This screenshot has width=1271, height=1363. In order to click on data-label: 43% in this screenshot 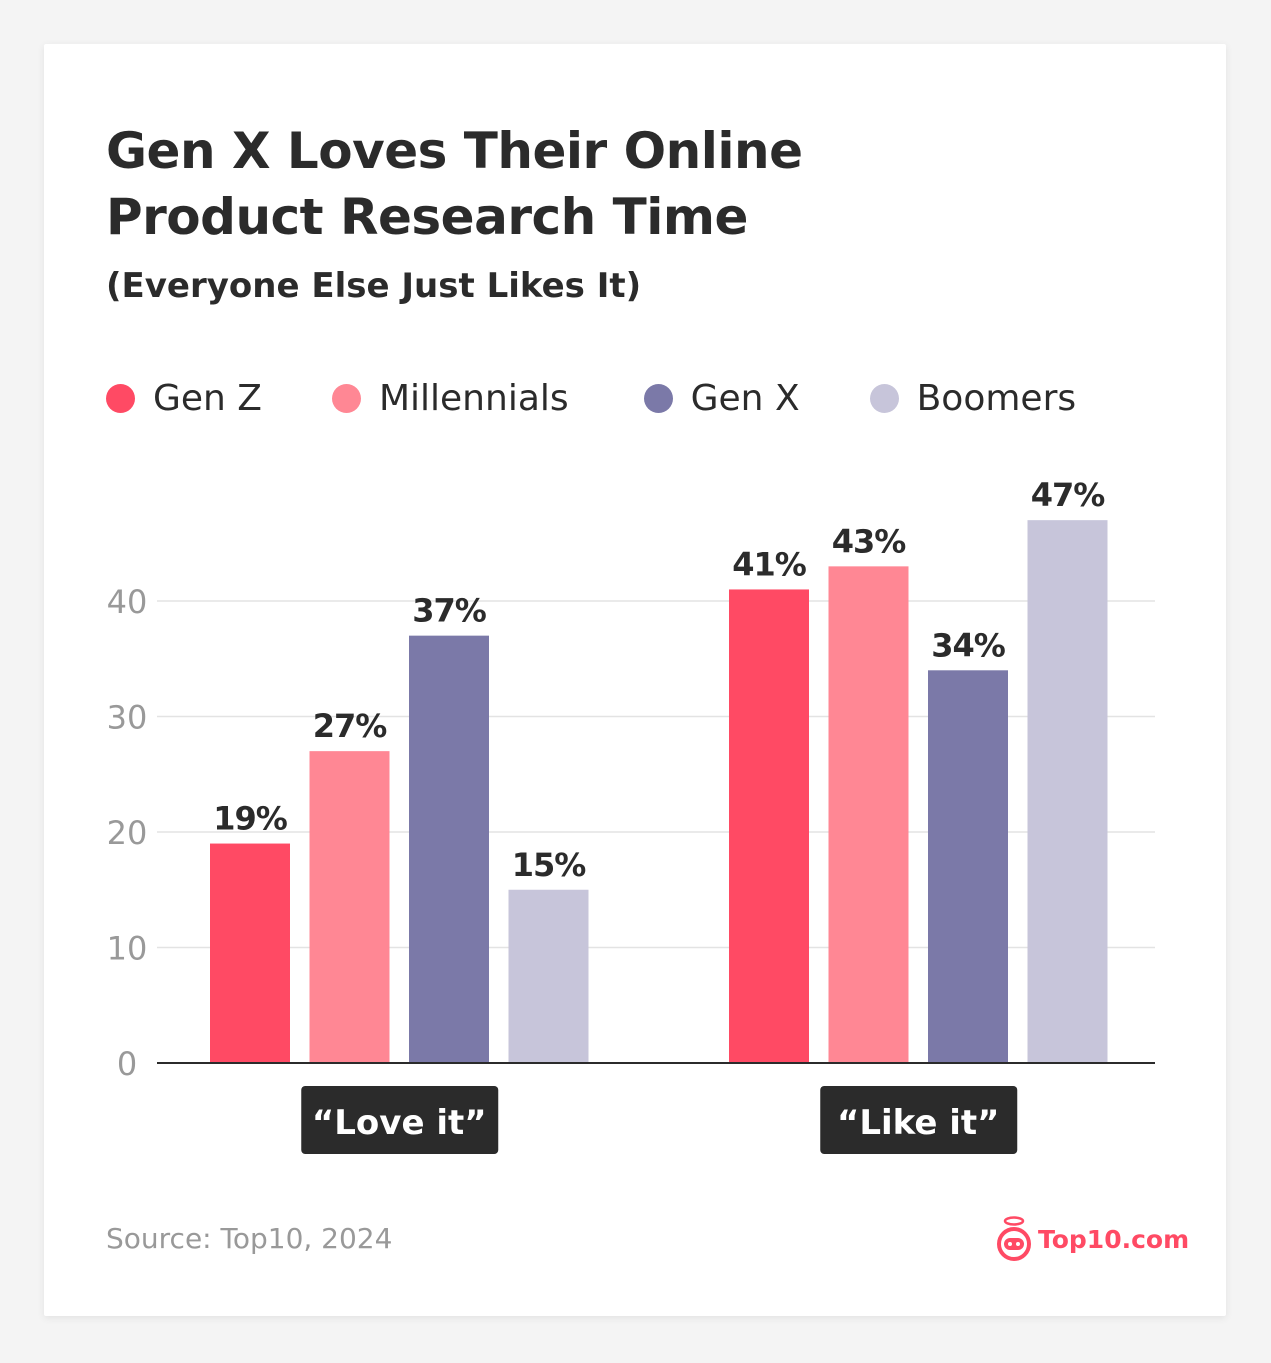, I will do `click(869, 541)`.